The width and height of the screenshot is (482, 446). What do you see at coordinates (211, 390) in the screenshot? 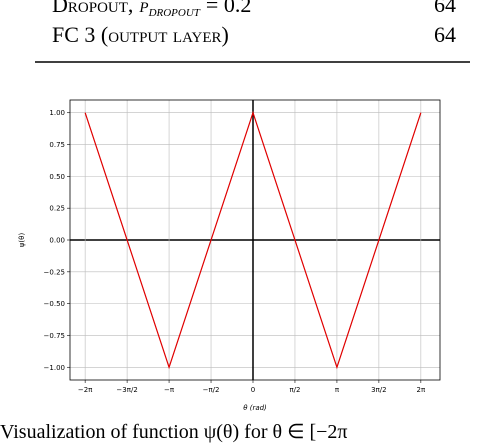
I see `x-tick-label: −π/2` at bounding box center [211, 390].